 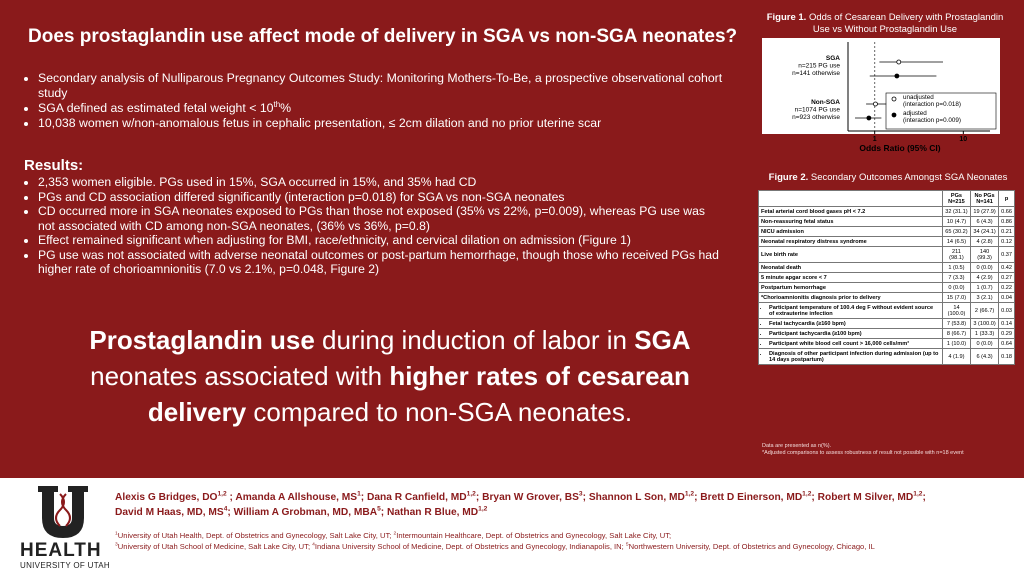 What do you see at coordinates (984, 277) in the screenshot?
I see `table-cell: 4 (2.9)` at bounding box center [984, 277].